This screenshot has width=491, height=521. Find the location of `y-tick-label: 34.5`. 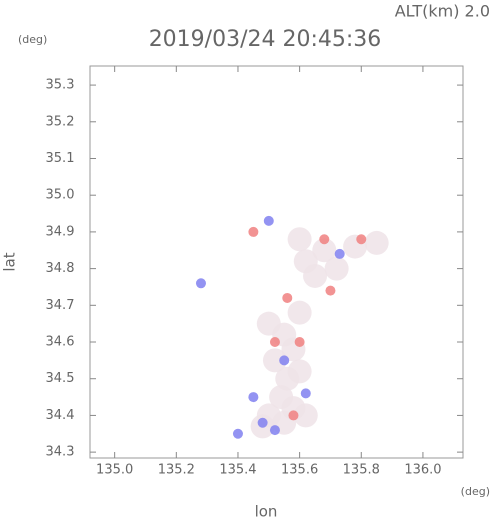

y-tick-label: 34.5 is located at coordinates (60, 378).